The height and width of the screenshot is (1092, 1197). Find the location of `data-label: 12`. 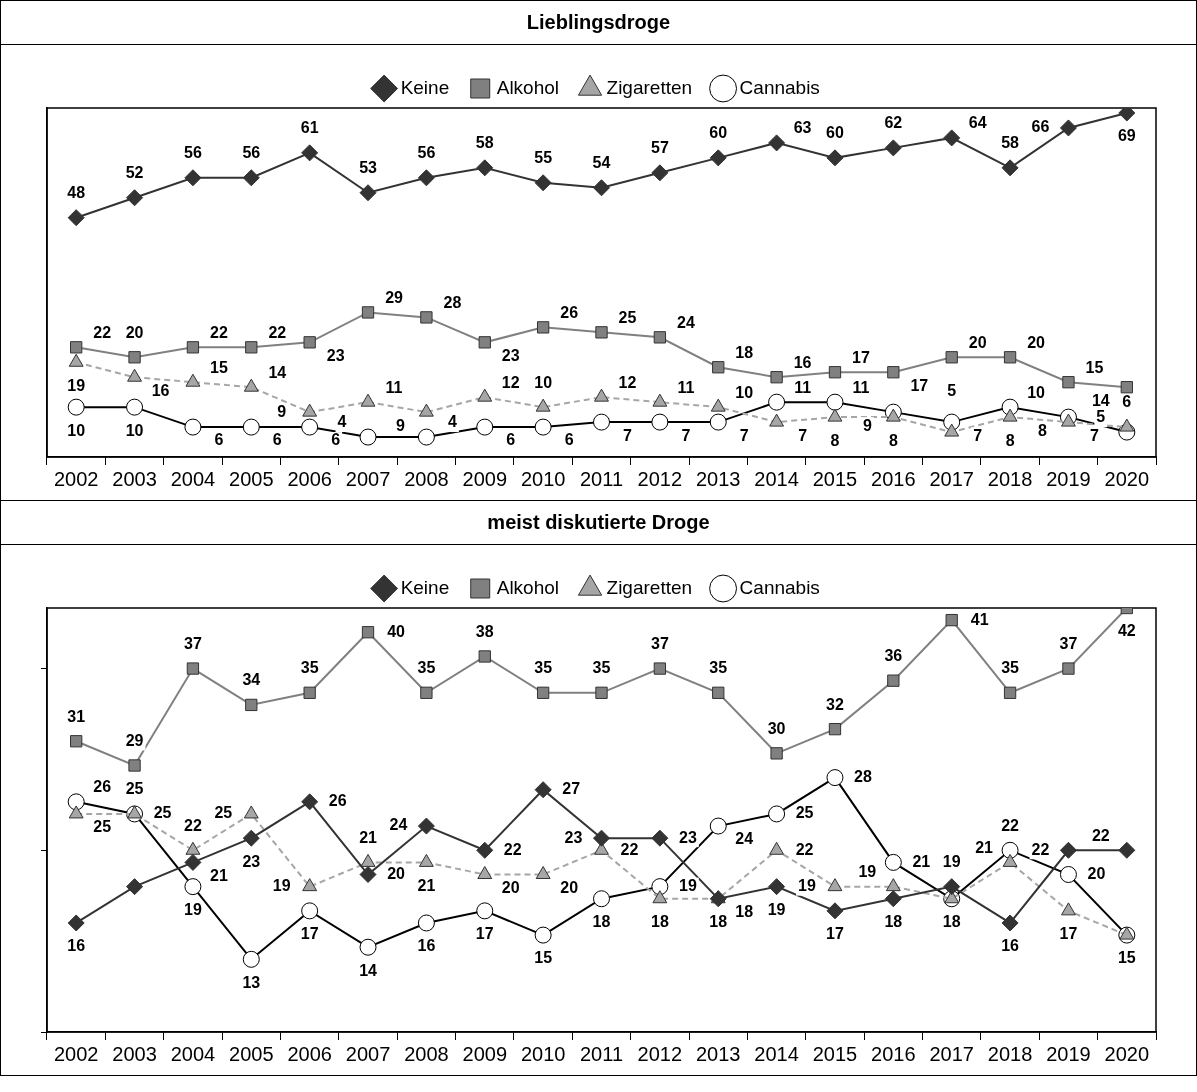

data-label: 12 is located at coordinates (510, 382).